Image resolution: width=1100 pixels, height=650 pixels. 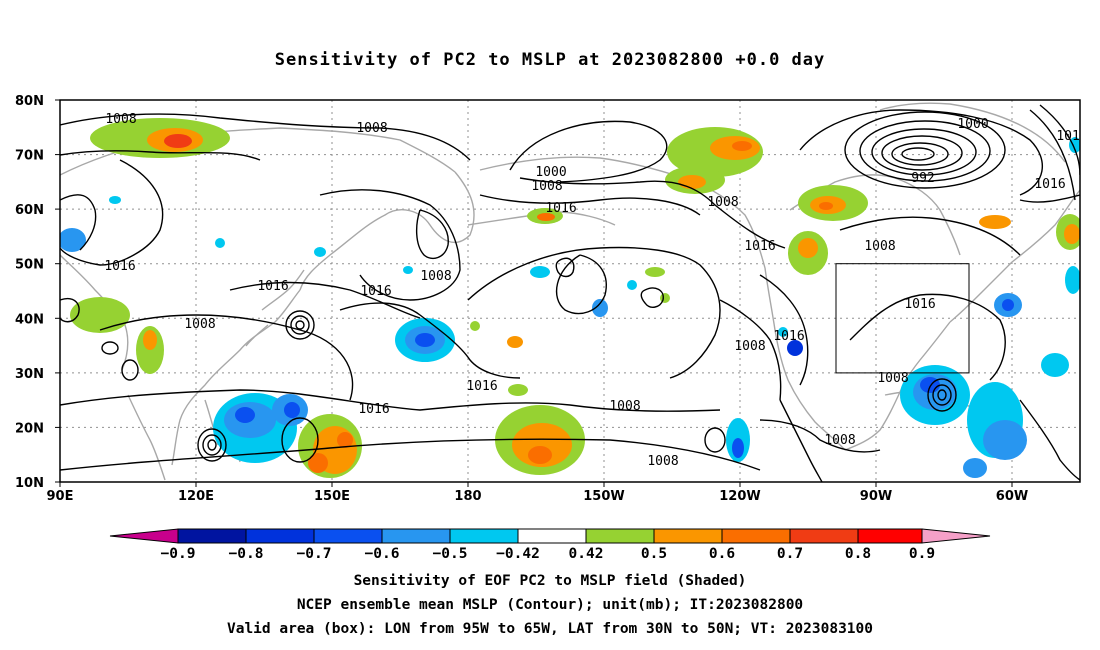 I want to click on colorbar-label: −0.5, so click(x=450, y=554).